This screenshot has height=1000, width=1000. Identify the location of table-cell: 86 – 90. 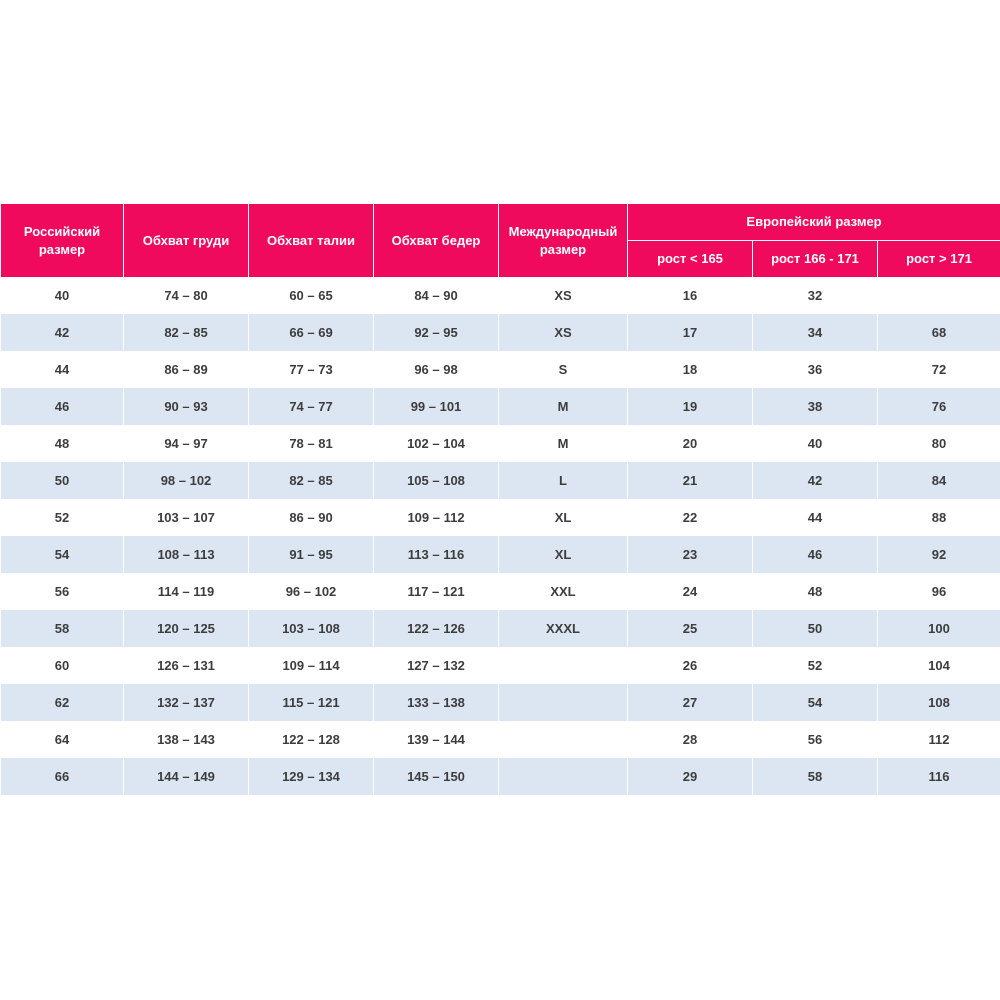
(311, 517).